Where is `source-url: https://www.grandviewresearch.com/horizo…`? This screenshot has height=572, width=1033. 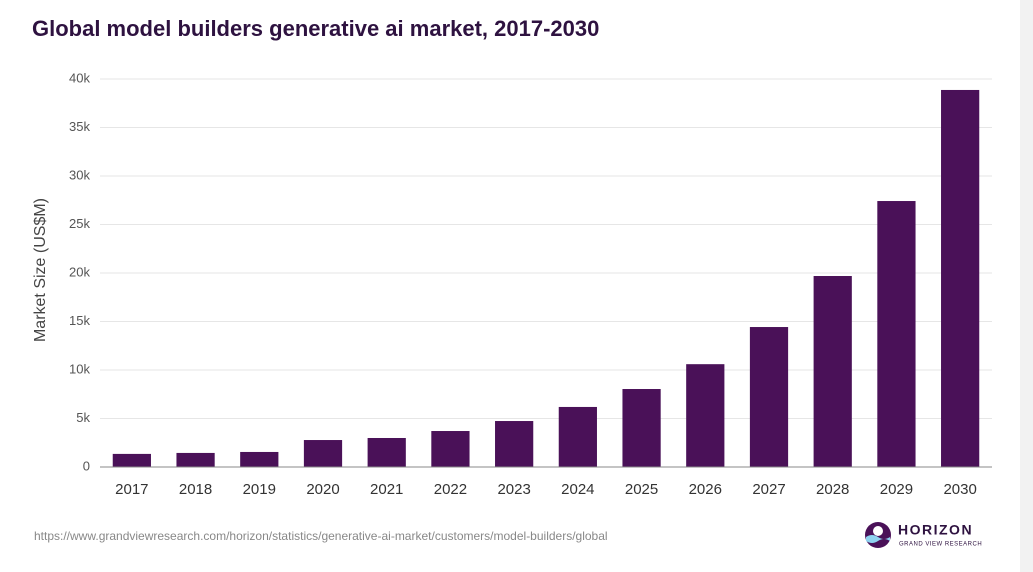 source-url: https://www.grandviewresearch.com/horizo… is located at coordinates (321, 536).